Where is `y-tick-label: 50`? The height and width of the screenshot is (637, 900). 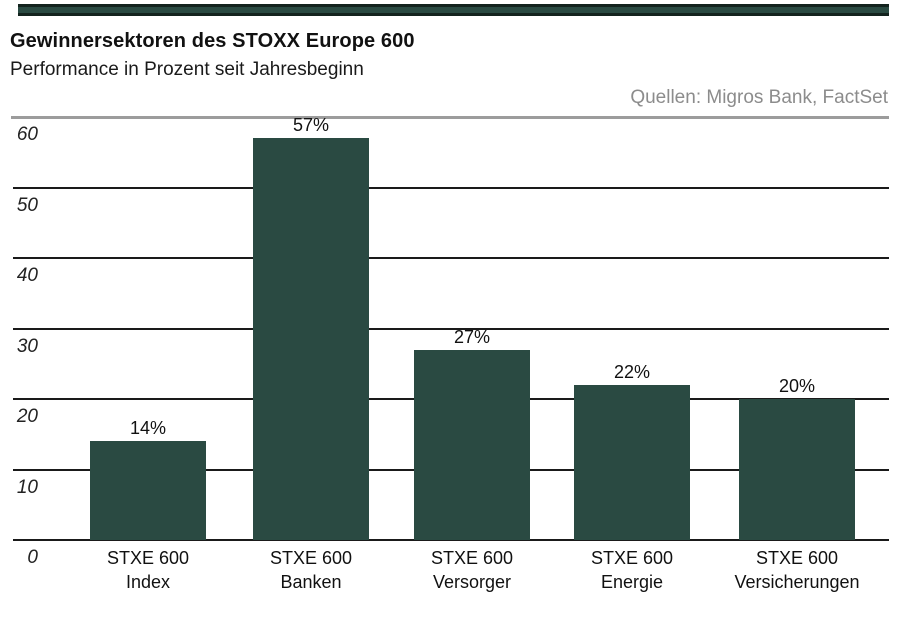
y-tick-label: 50 is located at coordinates (27, 205).